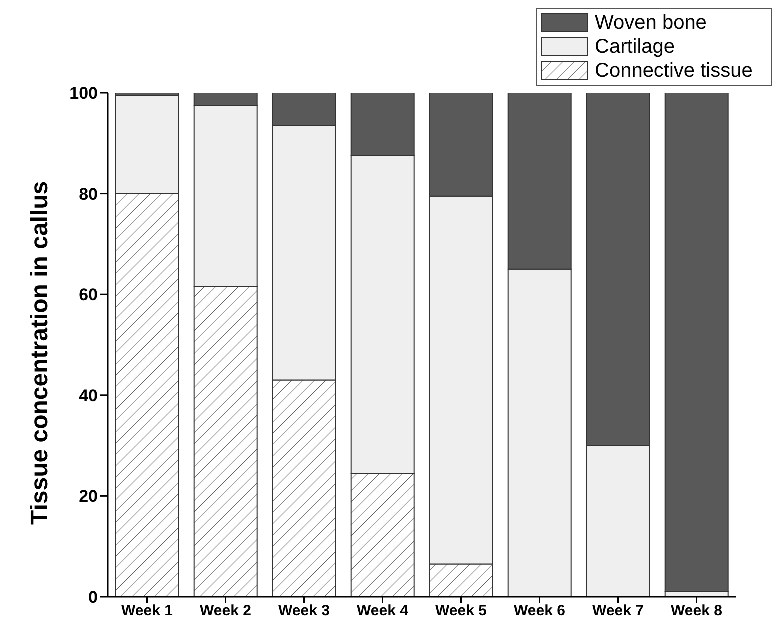  What do you see at coordinates (618, 611) in the screenshot?
I see `x-tick-label: Week 7` at bounding box center [618, 611].